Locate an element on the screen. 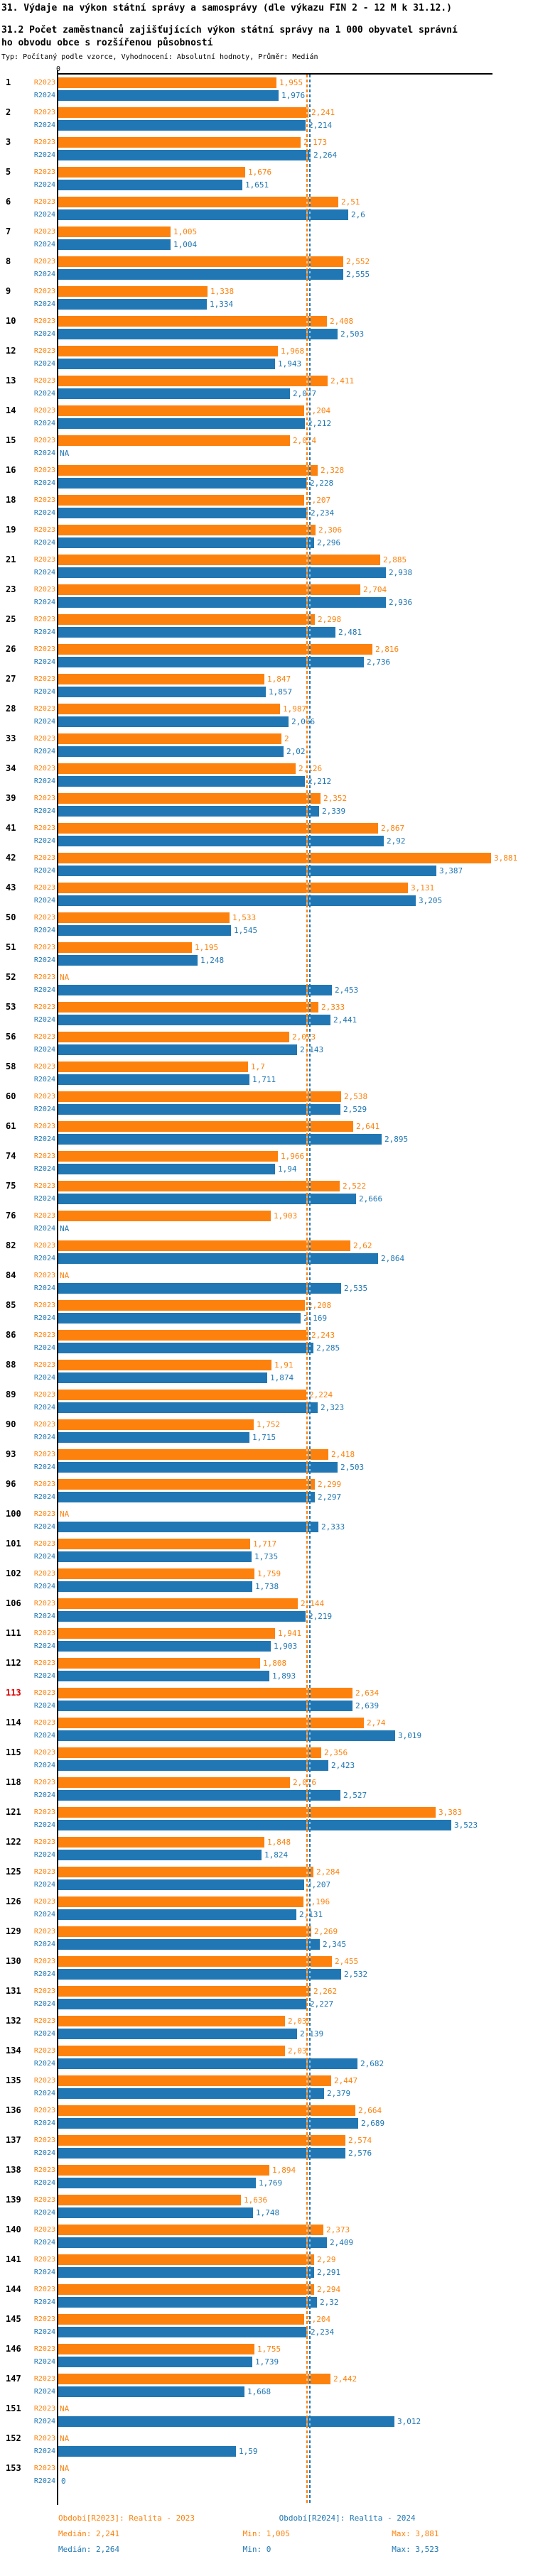  value-label-R2024: 1,943 is located at coordinates (290, 364).